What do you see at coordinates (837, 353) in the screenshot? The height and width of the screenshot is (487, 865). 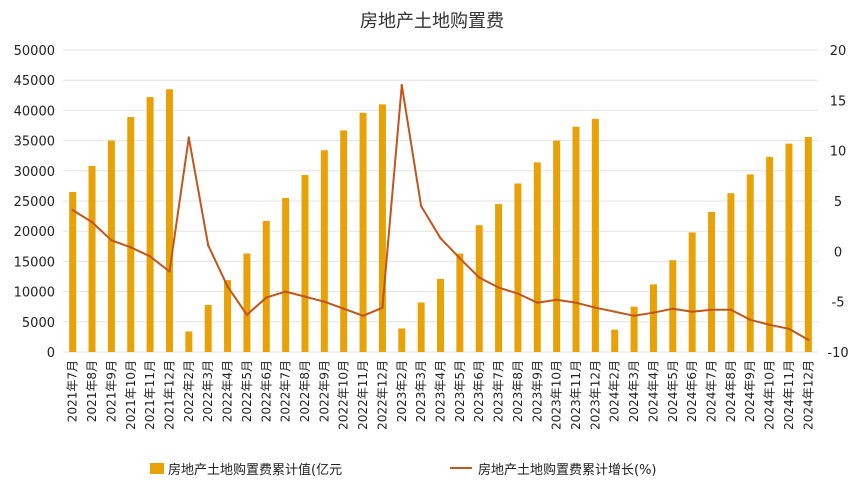 I see `right-axis-tick-label: -10` at bounding box center [837, 353].